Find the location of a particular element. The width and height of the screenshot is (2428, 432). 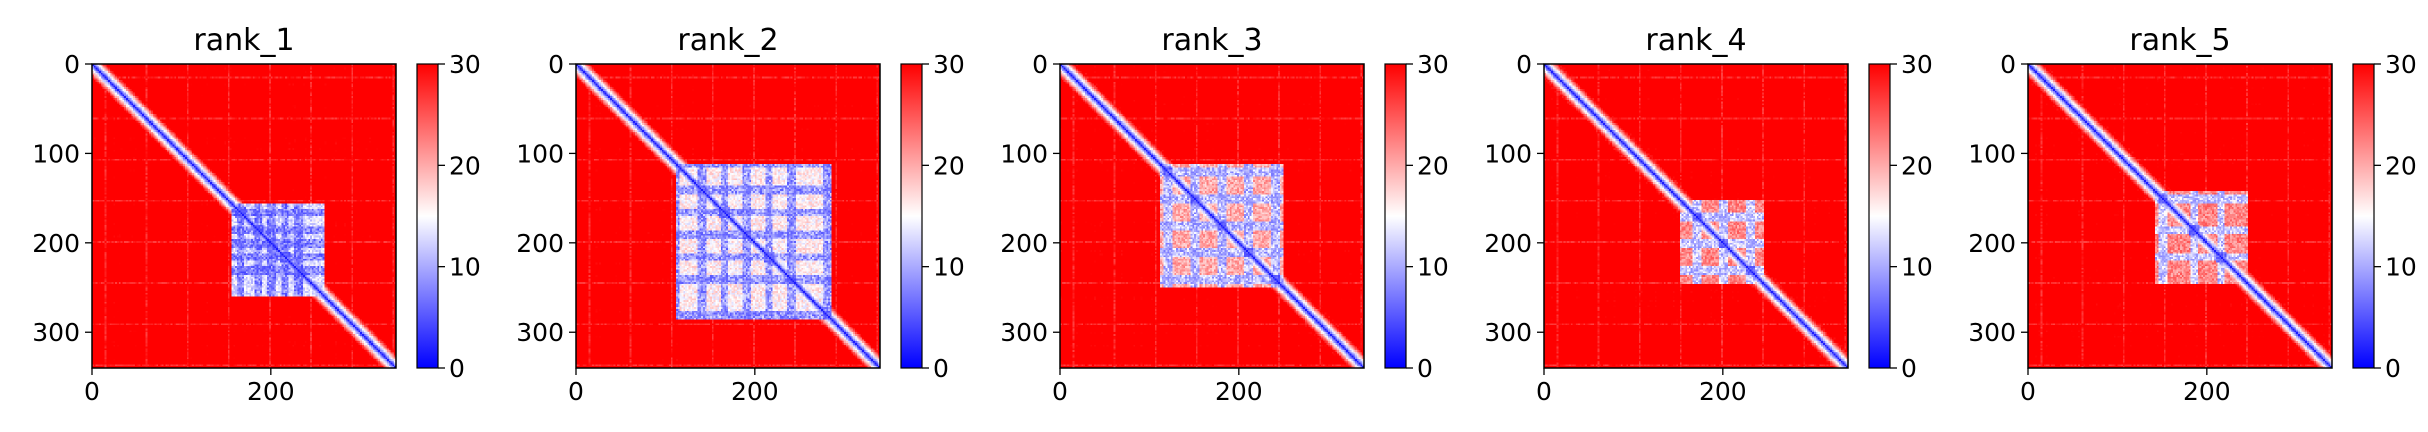

panel-title: rank_1 is located at coordinates (243, 40).